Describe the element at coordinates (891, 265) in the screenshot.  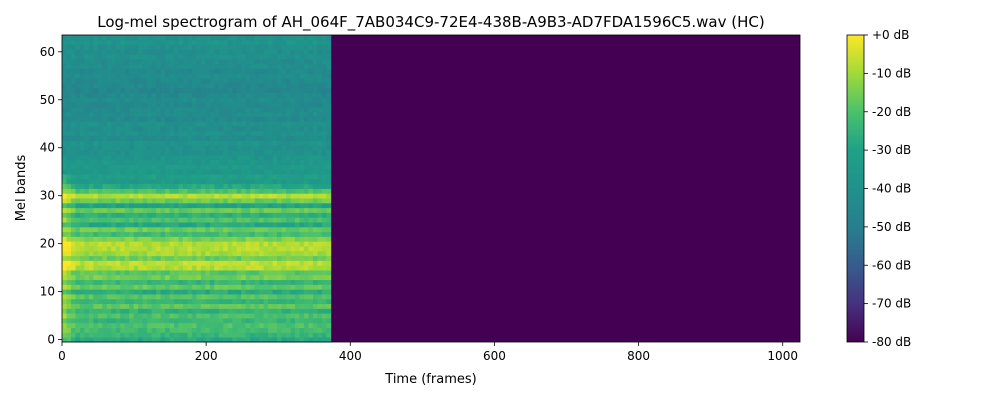
I see `colorbar-tick-label: -60 dB` at that location.